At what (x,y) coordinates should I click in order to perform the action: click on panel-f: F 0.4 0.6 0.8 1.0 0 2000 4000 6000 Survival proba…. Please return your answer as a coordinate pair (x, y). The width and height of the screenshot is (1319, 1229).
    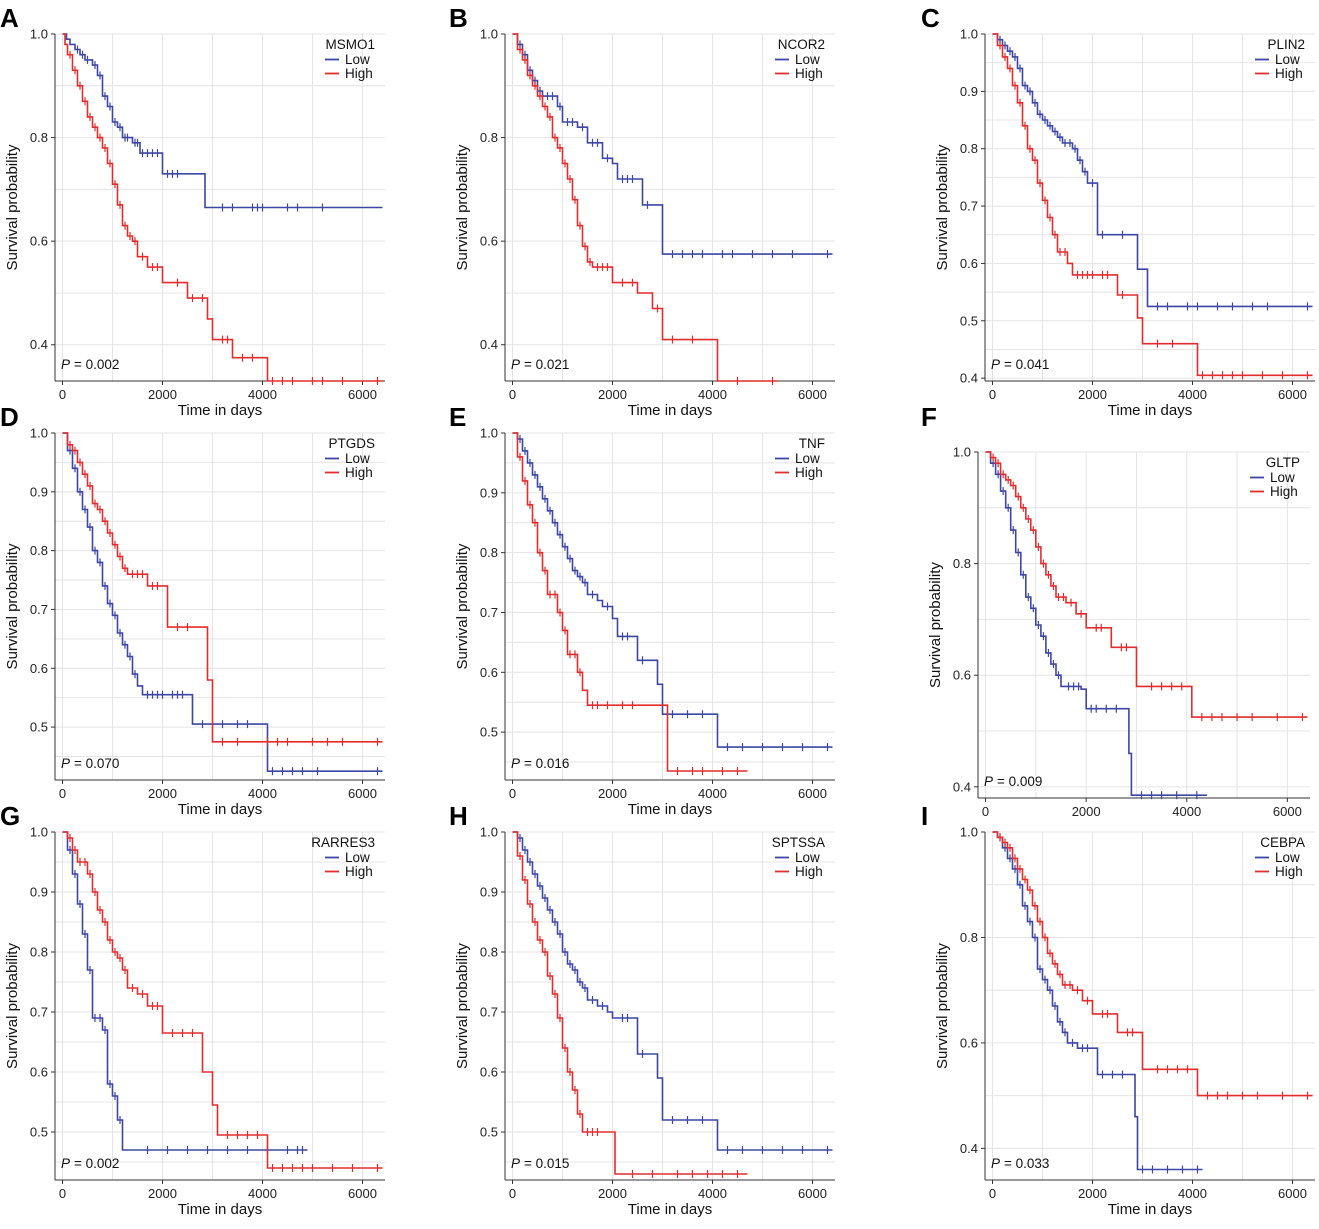
    Looking at the image, I should click on (1115, 610).